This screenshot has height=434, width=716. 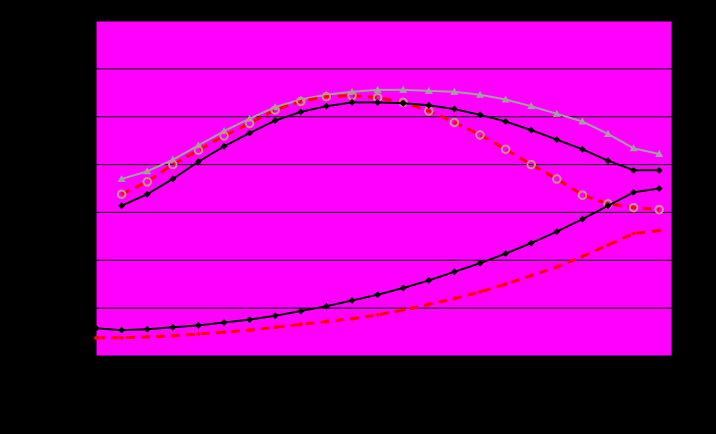 I want to click on x-tick-label: 3,5, so click(x=544, y=382).